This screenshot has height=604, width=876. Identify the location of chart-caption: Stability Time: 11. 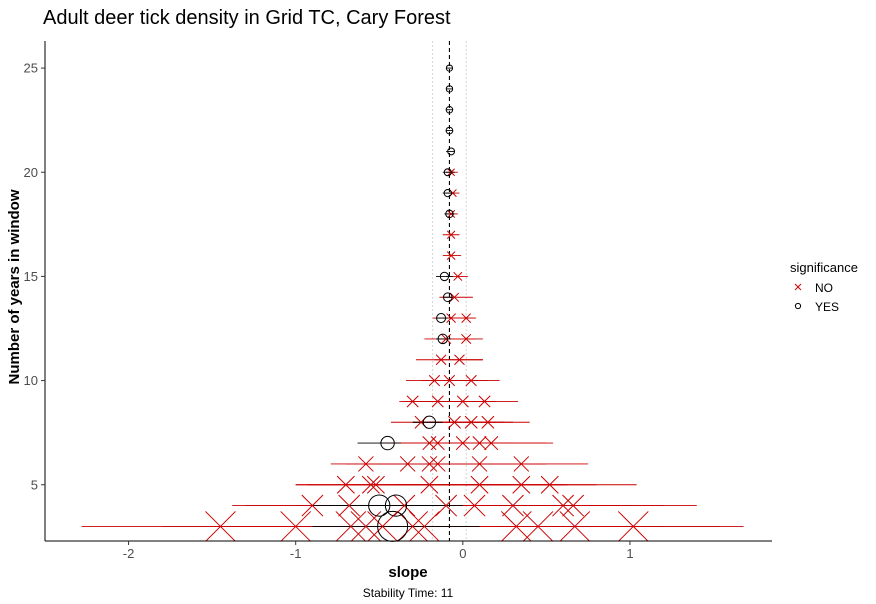
(408, 593).